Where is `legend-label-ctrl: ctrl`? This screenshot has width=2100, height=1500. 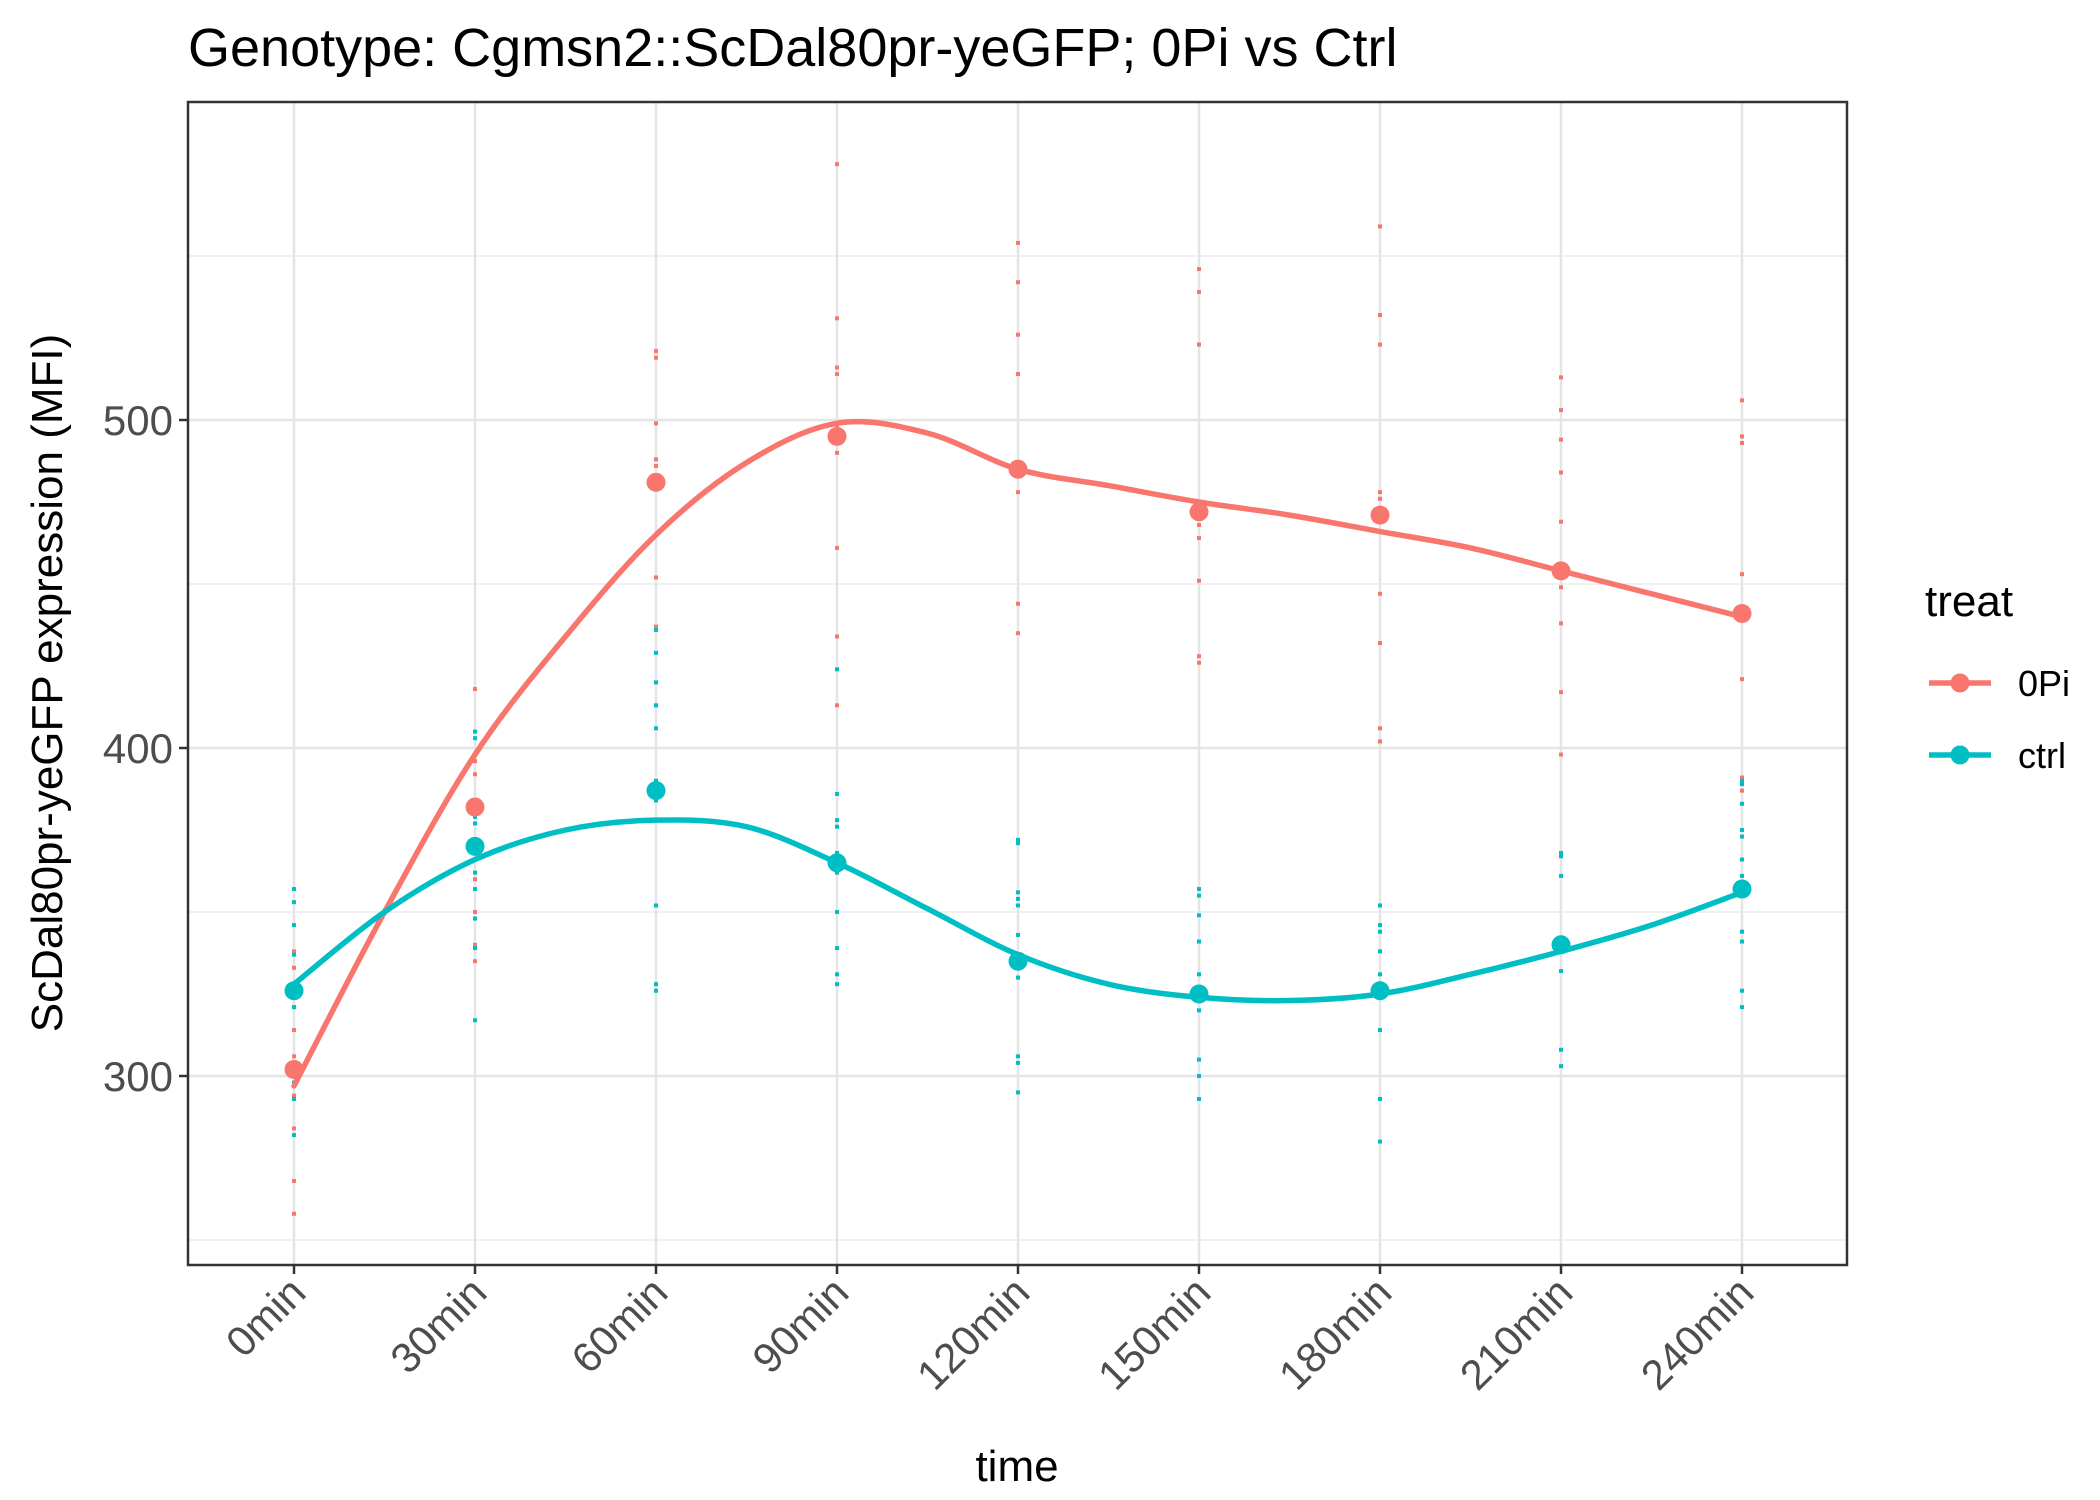
legend-label-ctrl: ctrl is located at coordinates (2042, 755).